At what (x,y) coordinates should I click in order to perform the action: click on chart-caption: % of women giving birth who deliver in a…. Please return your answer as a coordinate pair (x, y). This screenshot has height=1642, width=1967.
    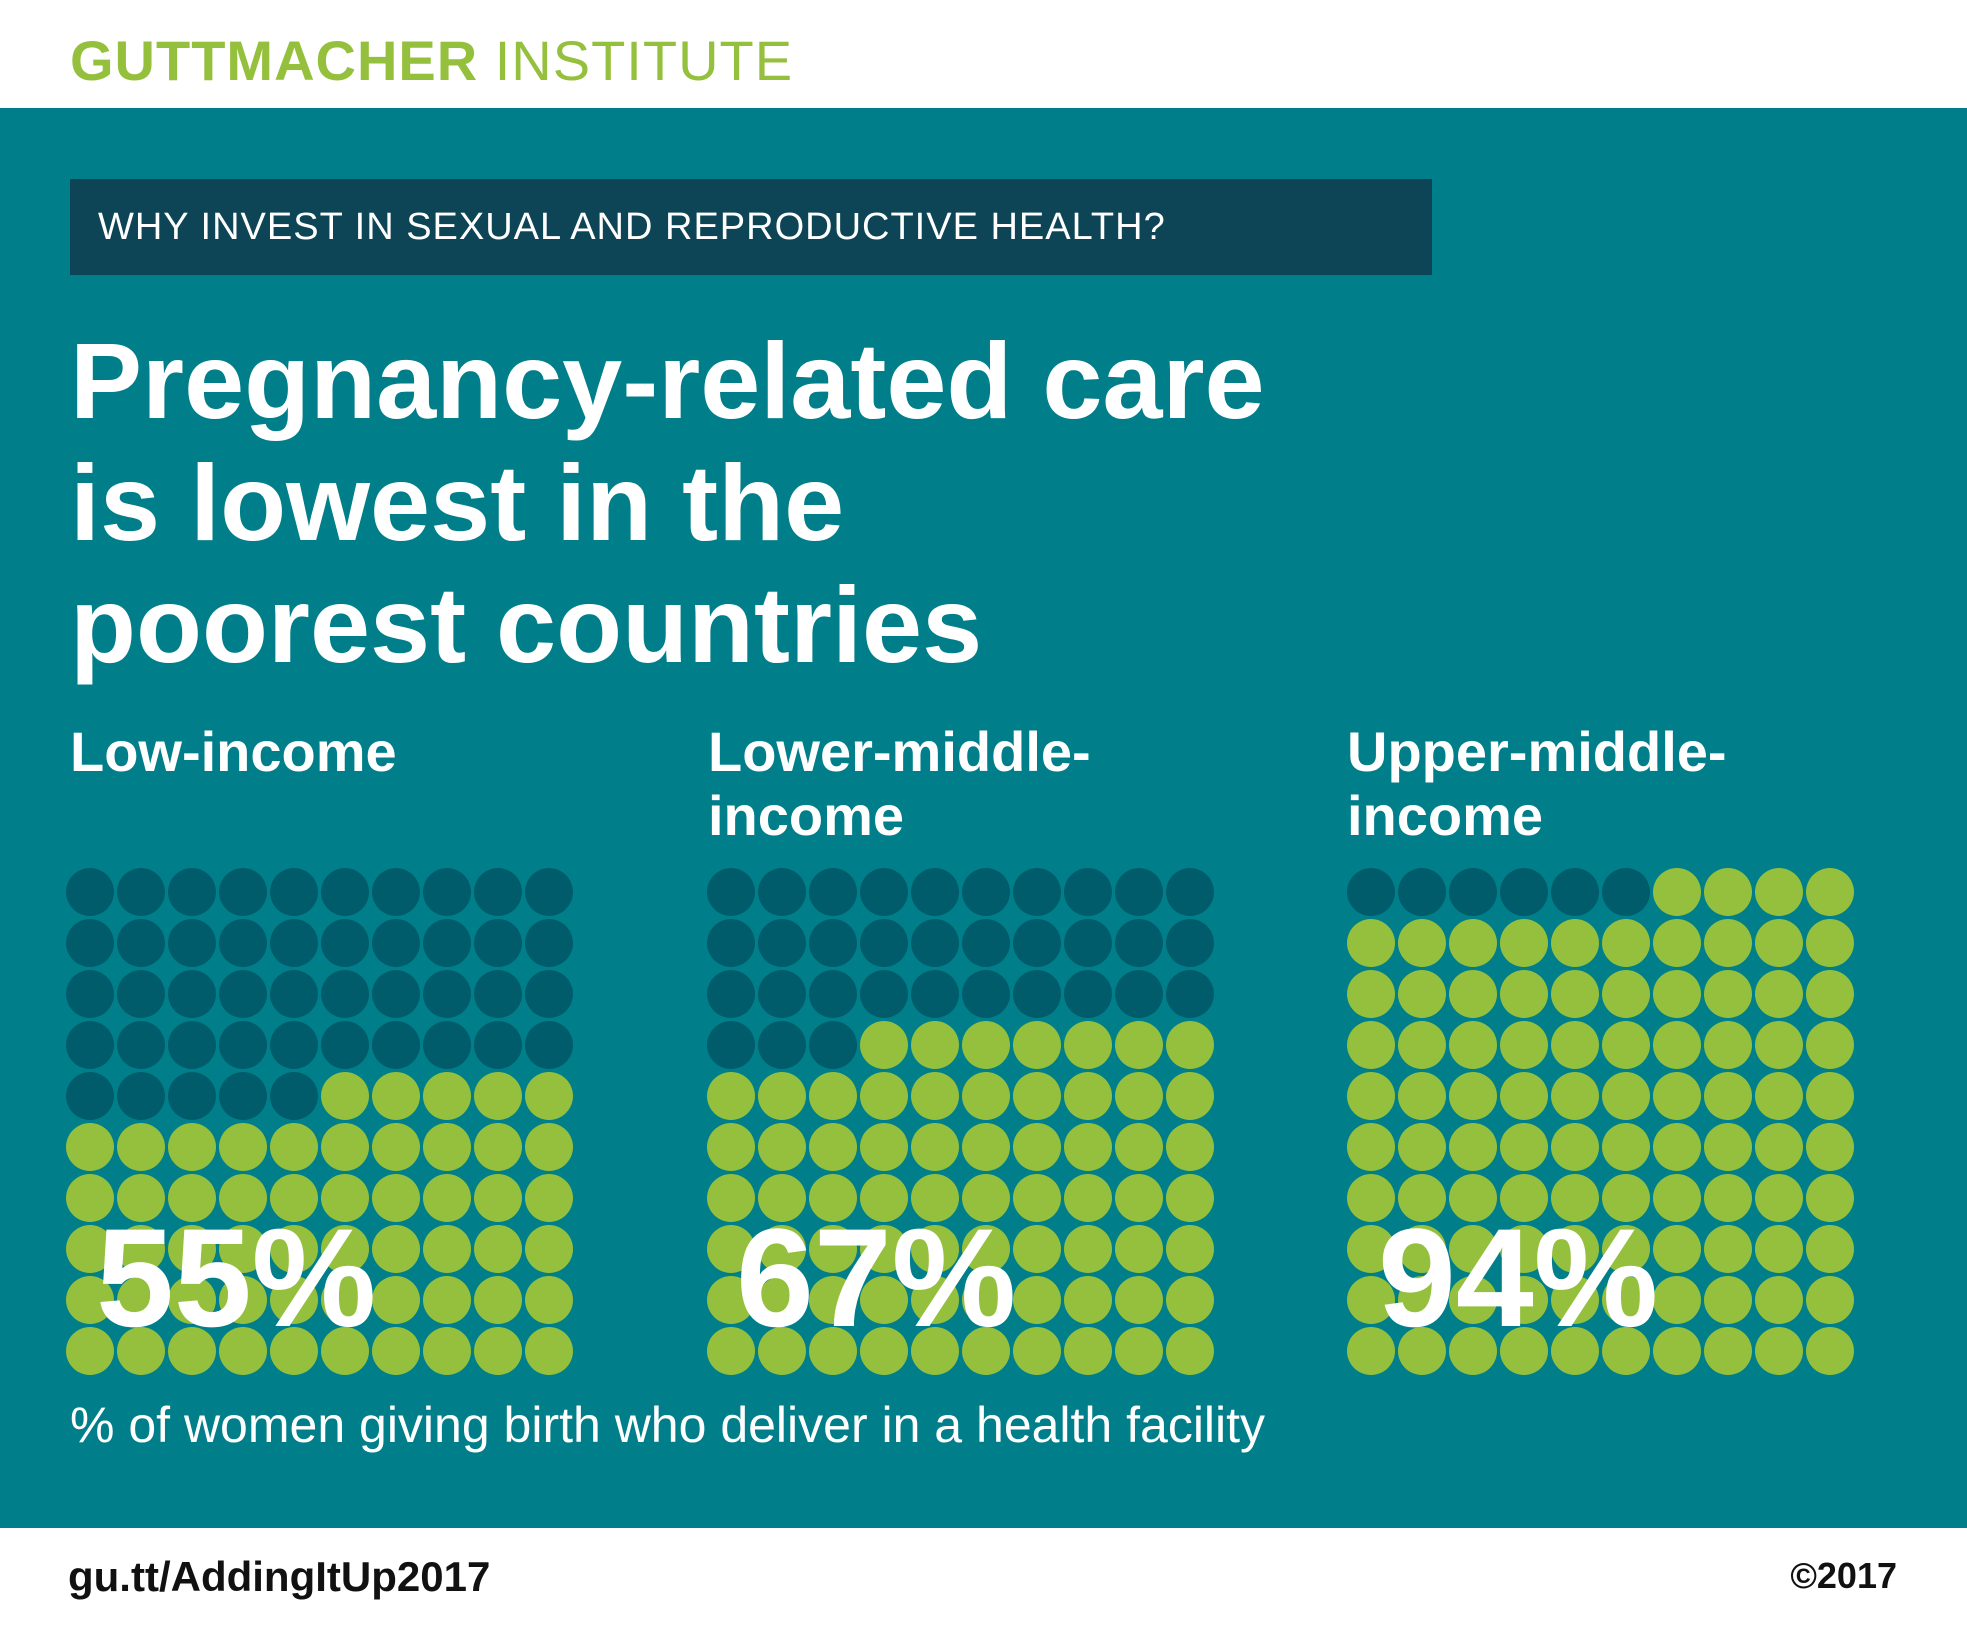
    Looking at the image, I should click on (668, 1425).